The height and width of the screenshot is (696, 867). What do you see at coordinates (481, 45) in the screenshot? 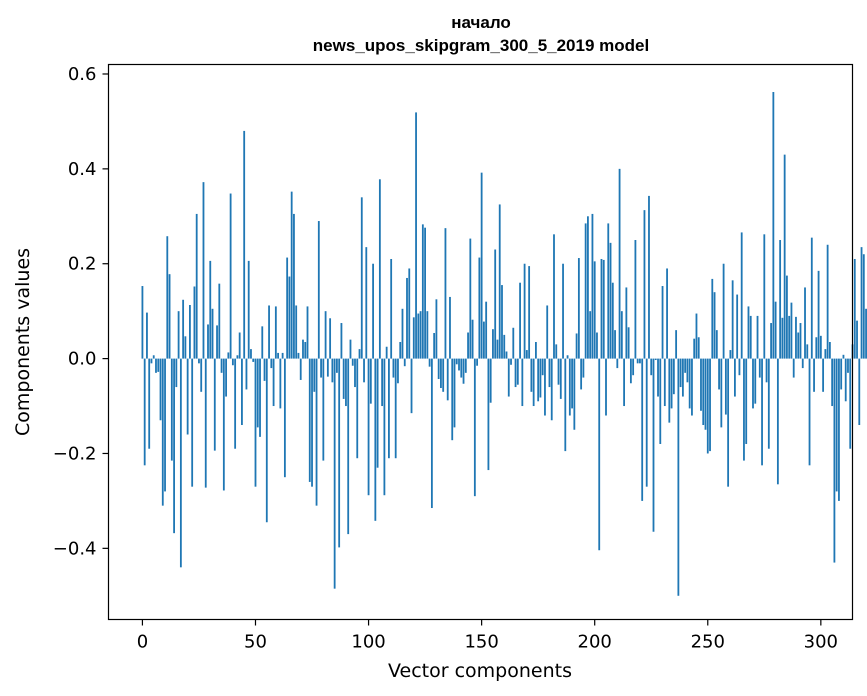
I see `chart-title-line-2: news_upos_skipgram_300_5_2019 model` at bounding box center [481, 45].